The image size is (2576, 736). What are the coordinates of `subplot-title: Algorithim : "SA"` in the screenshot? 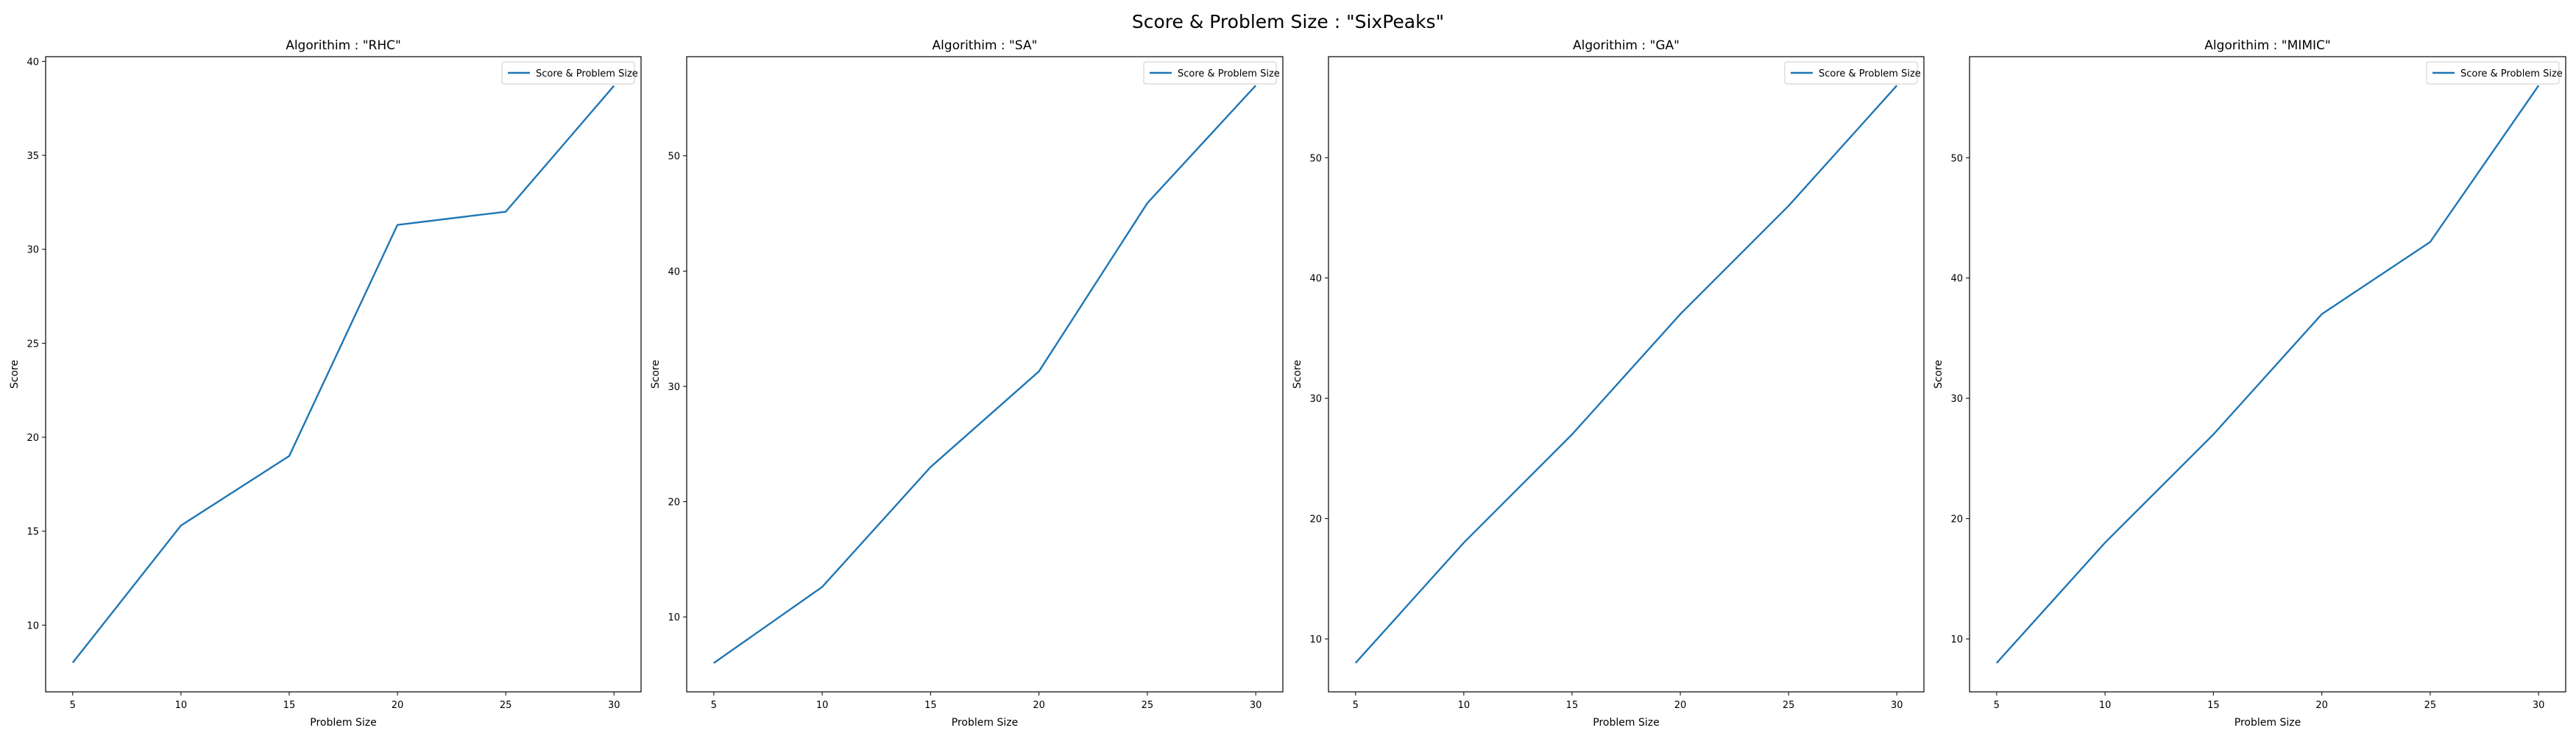 It's located at (985, 45).